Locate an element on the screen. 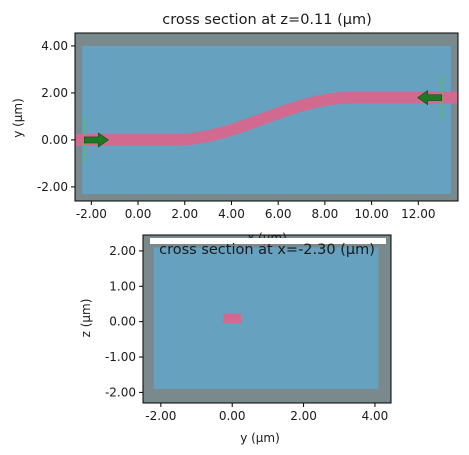 This screenshot has height=455, width=469. plot2-title: cross section at x=-2.30 (μm) is located at coordinates (267, 250).